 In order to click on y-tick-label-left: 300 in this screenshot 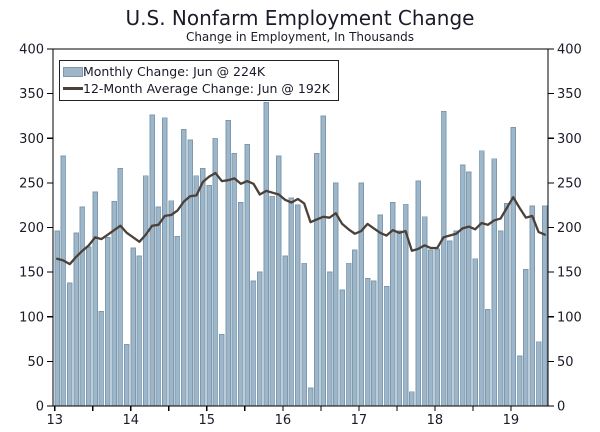, I will do `click(31, 139)`.